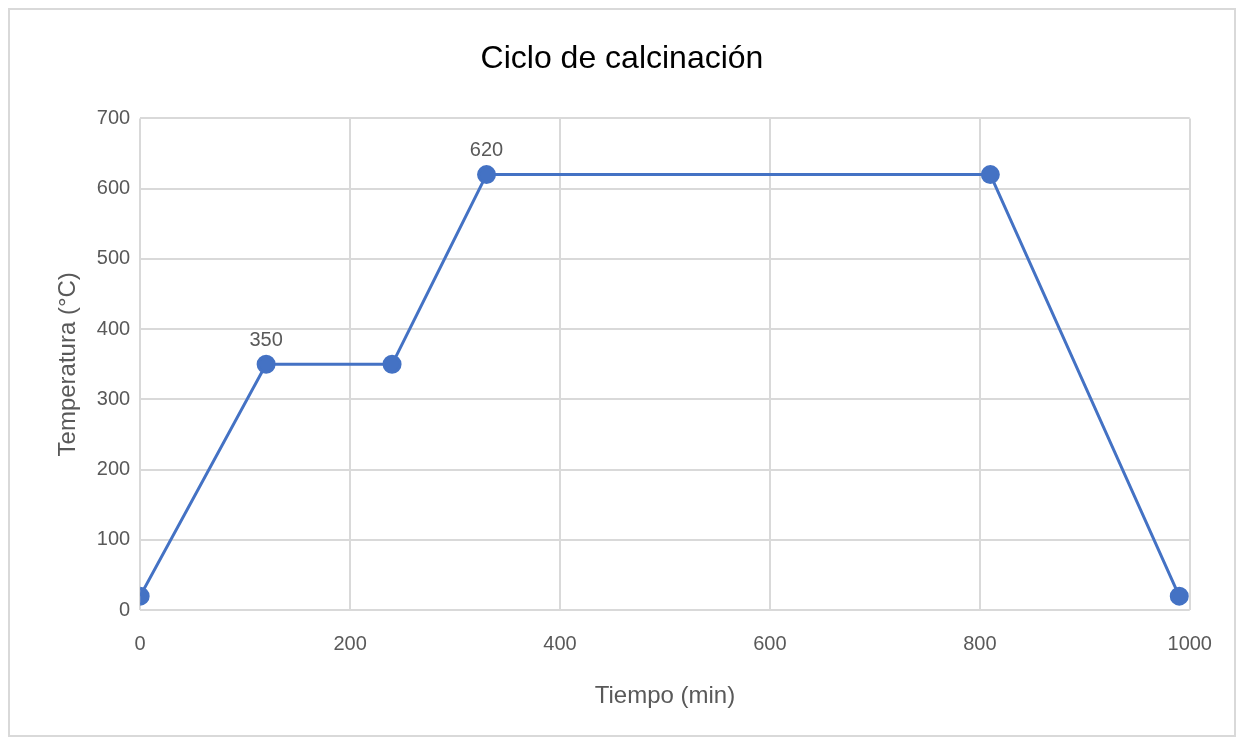  What do you see at coordinates (140, 642) in the screenshot?
I see `x-tick-label: 0` at bounding box center [140, 642].